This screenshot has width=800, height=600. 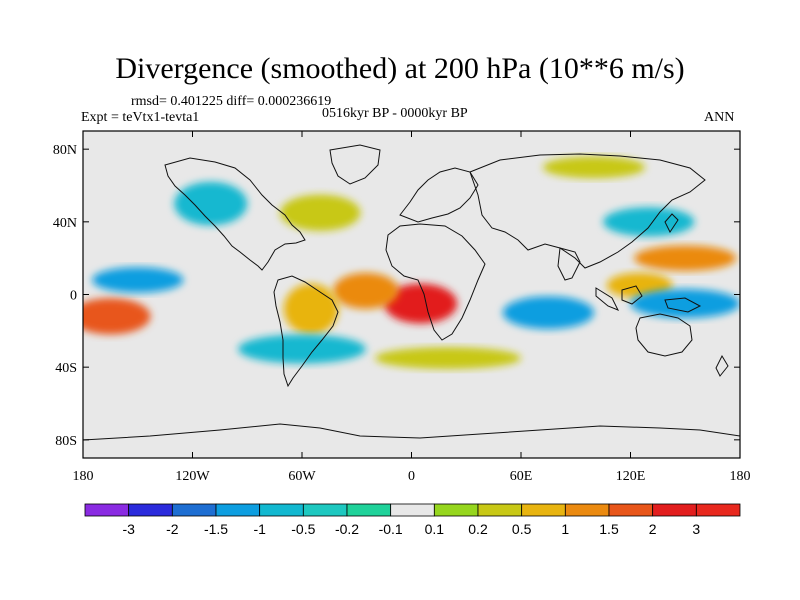 I want to click on anomaly-west-pacific-negative, so click(x=685, y=304).